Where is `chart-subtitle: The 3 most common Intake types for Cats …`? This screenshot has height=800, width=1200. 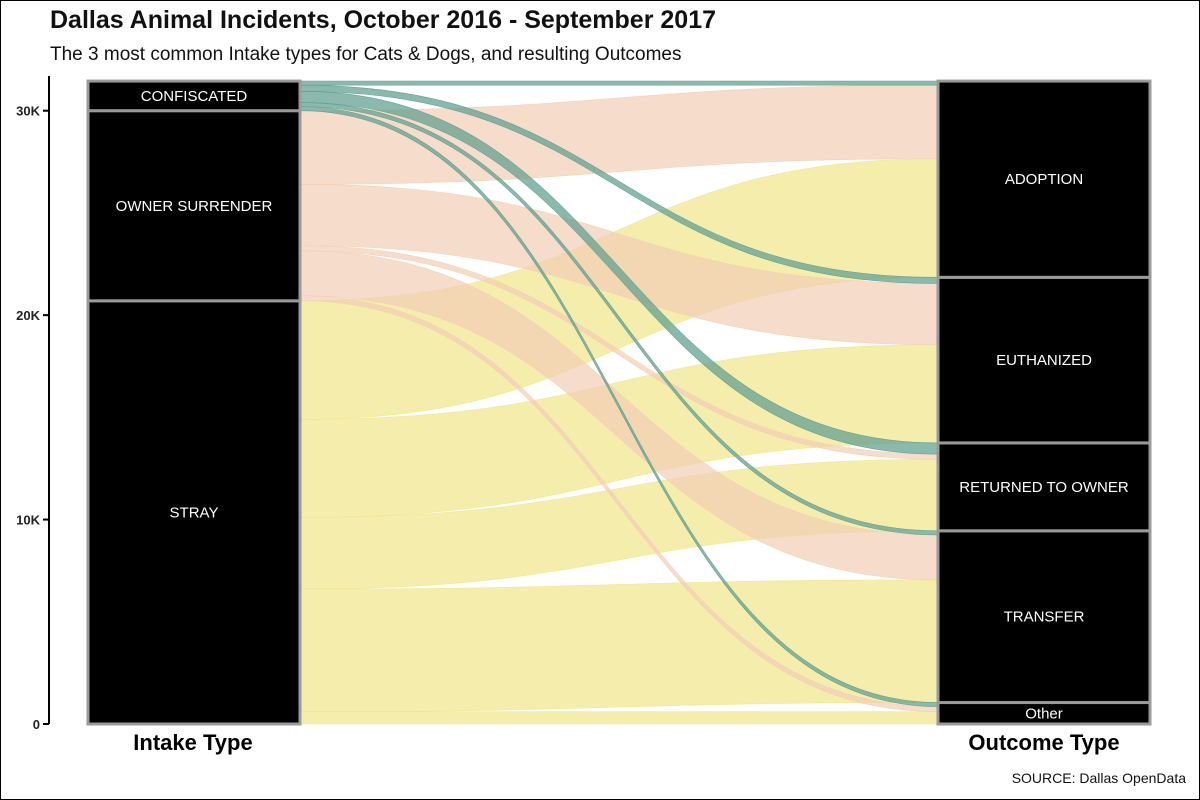
chart-subtitle: The 3 most common Intake types for Cats … is located at coordinates (366, 54).